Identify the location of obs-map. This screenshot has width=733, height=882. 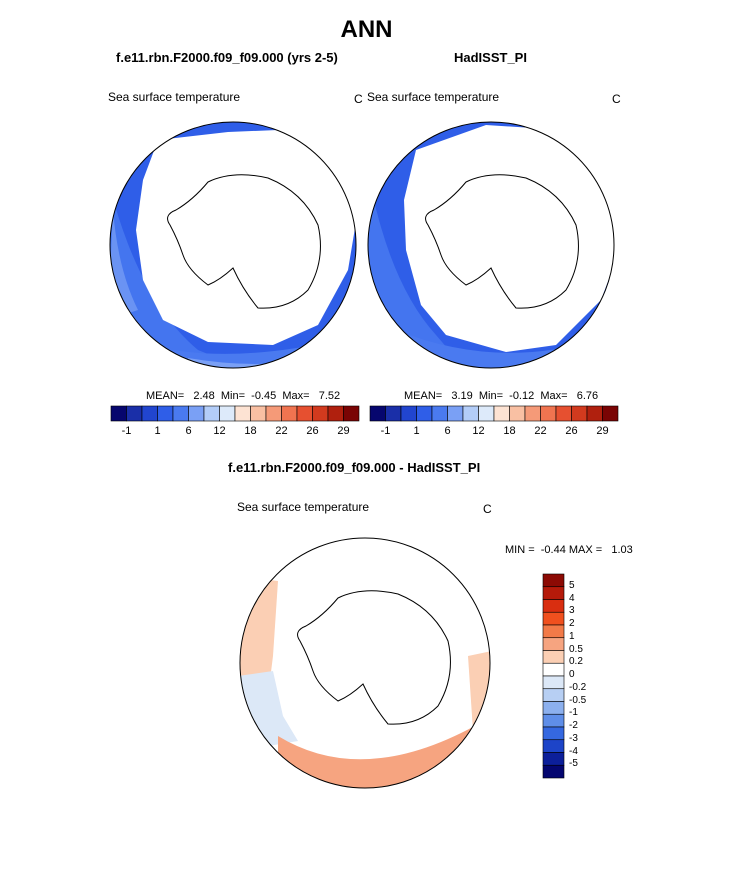
(491, 245).